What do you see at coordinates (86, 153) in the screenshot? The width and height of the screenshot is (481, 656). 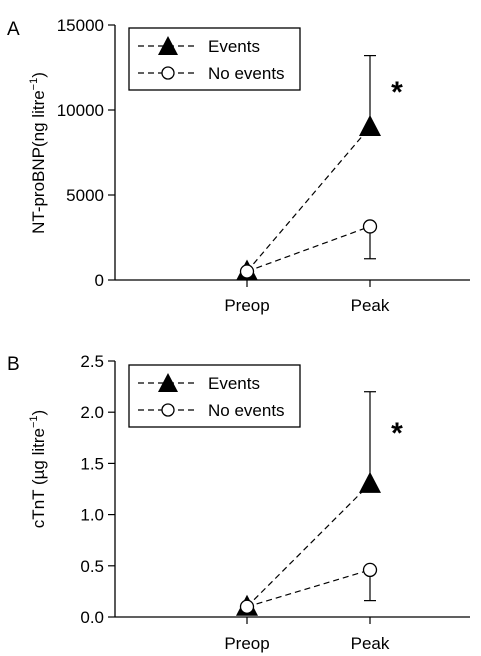 I see `y-ticks-a: 0 5000 10000 15000` at bounding box center [86, 153].